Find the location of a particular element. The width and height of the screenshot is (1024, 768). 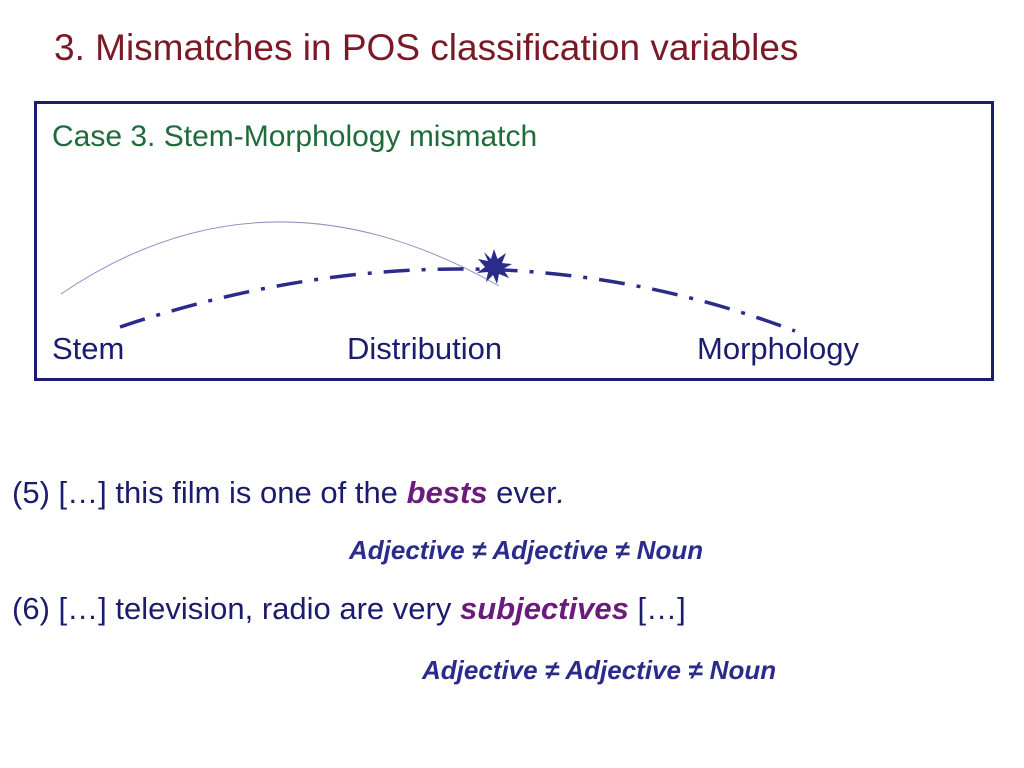

node-morphology: Morphology is located at coordinates (778, 348).